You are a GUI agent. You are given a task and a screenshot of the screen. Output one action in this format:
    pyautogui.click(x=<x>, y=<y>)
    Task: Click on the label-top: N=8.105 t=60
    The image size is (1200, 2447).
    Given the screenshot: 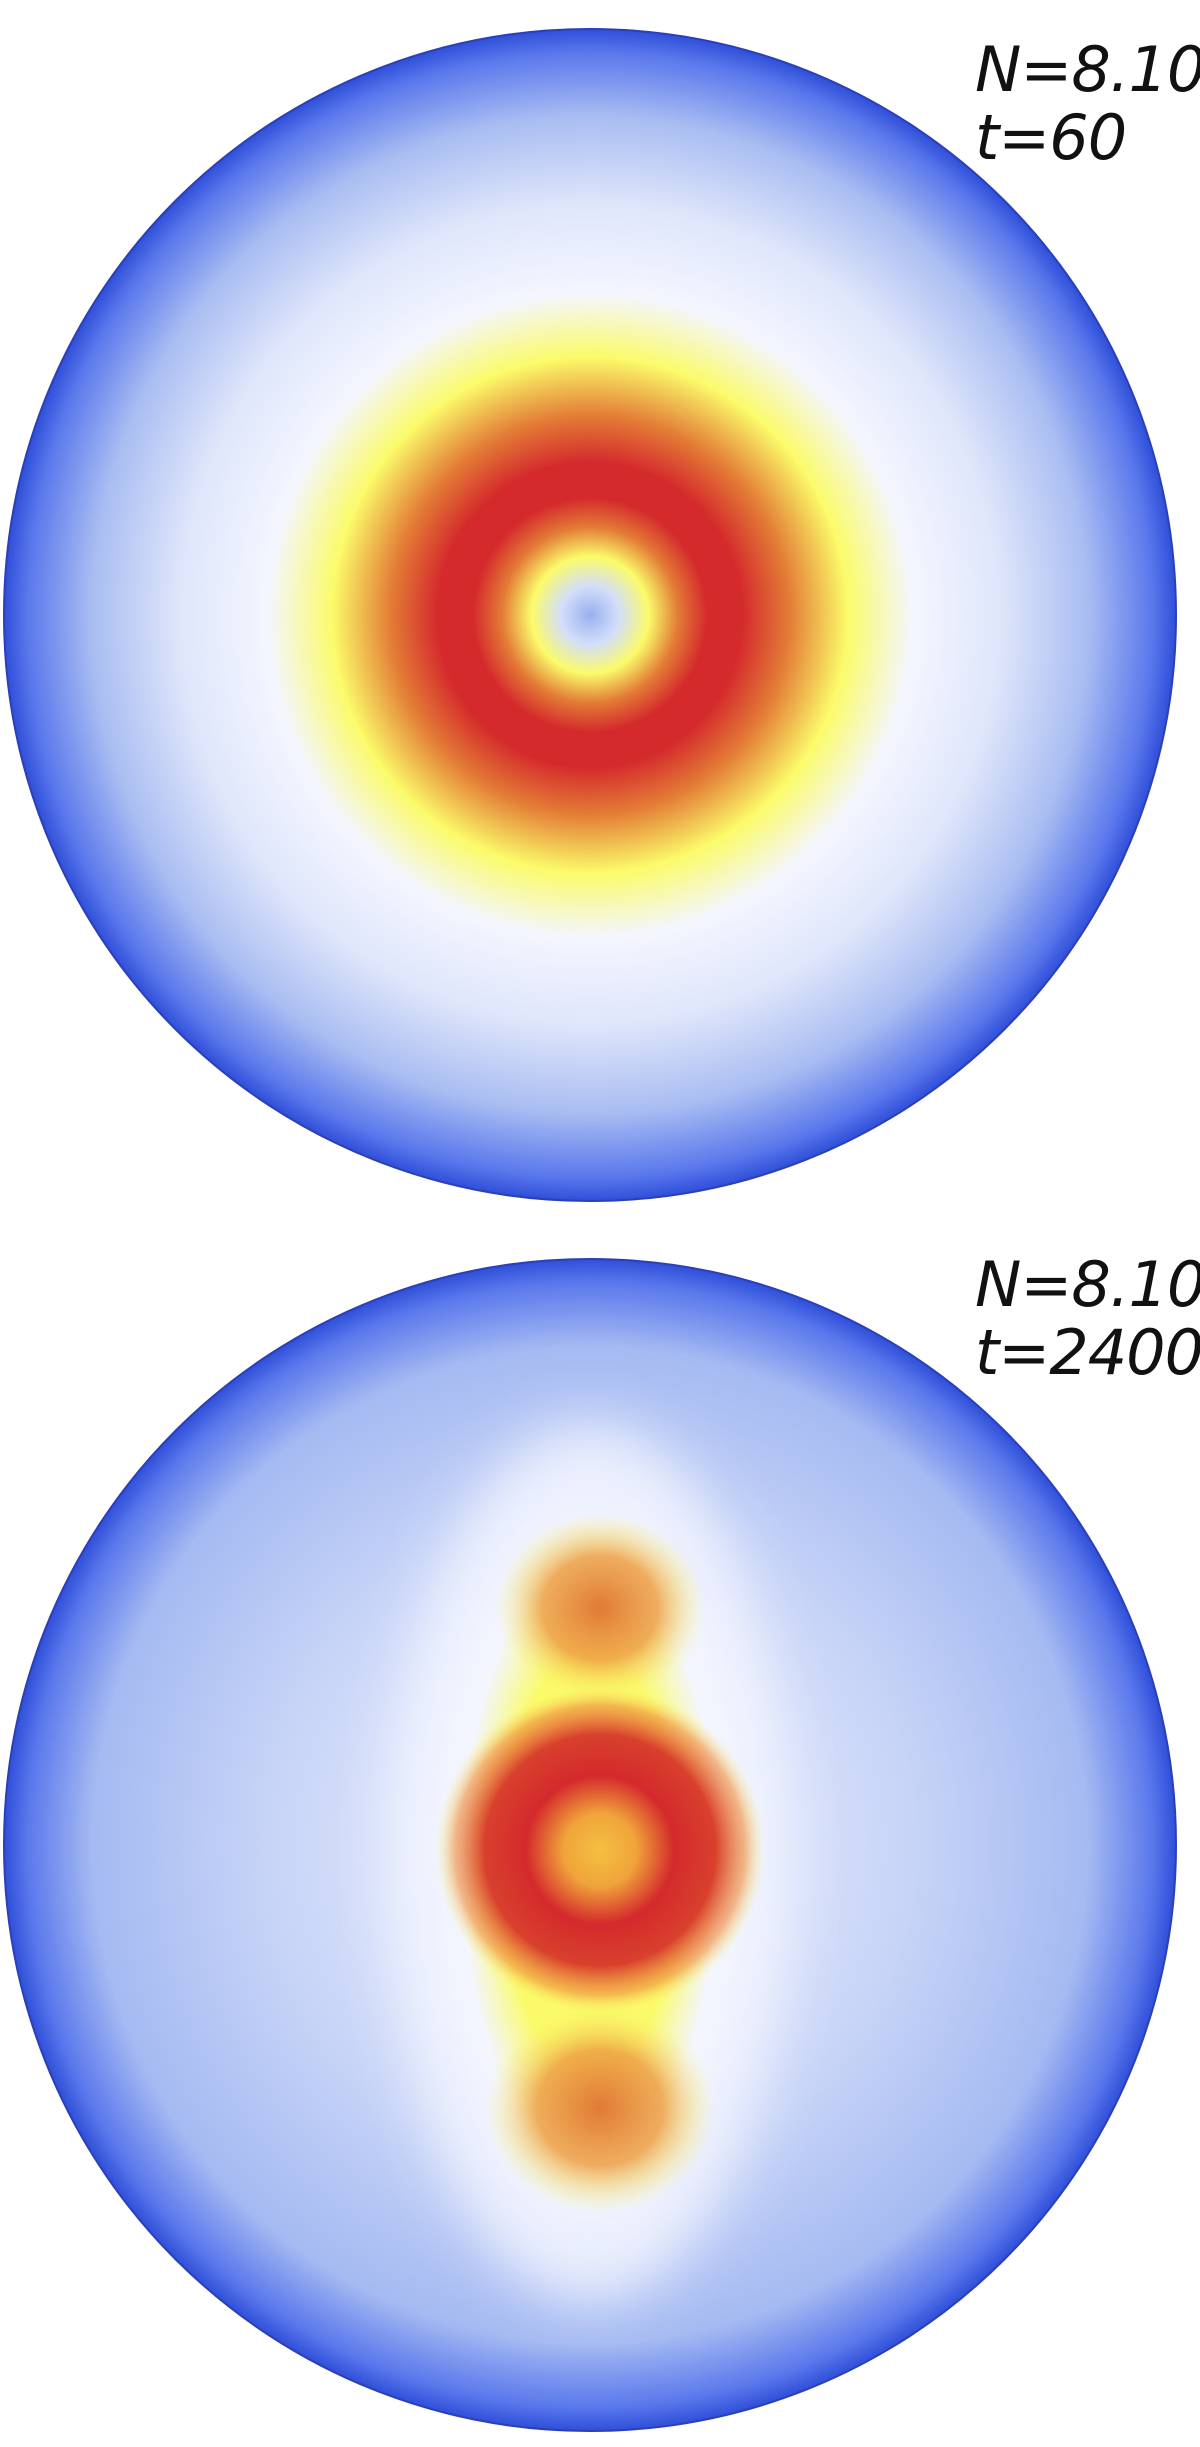 What is the action you would take?
    pyautogui.click(x=1087, y=96)
    